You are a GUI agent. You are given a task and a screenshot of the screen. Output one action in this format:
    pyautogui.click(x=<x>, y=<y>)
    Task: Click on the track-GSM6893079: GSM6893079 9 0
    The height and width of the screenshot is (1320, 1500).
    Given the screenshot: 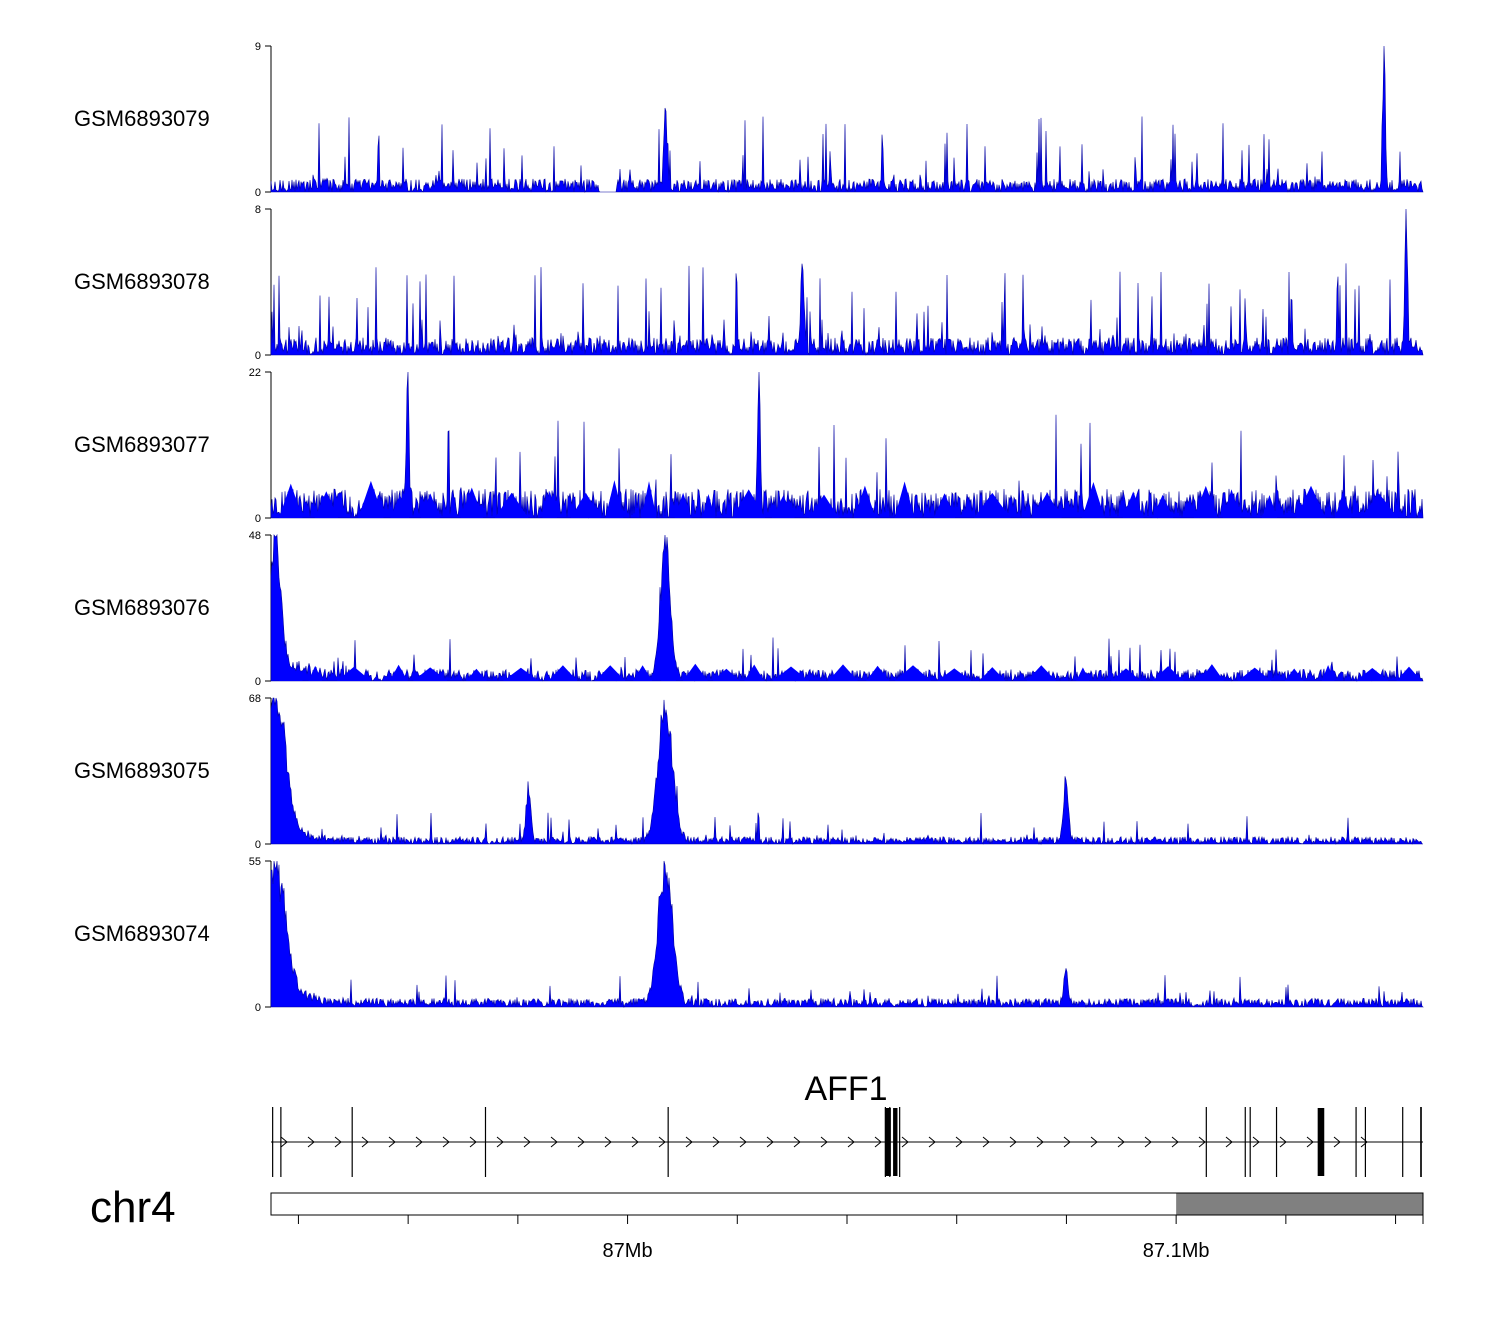 What is the action you would take?
    pyautogui.click(x=749, y=120)
    